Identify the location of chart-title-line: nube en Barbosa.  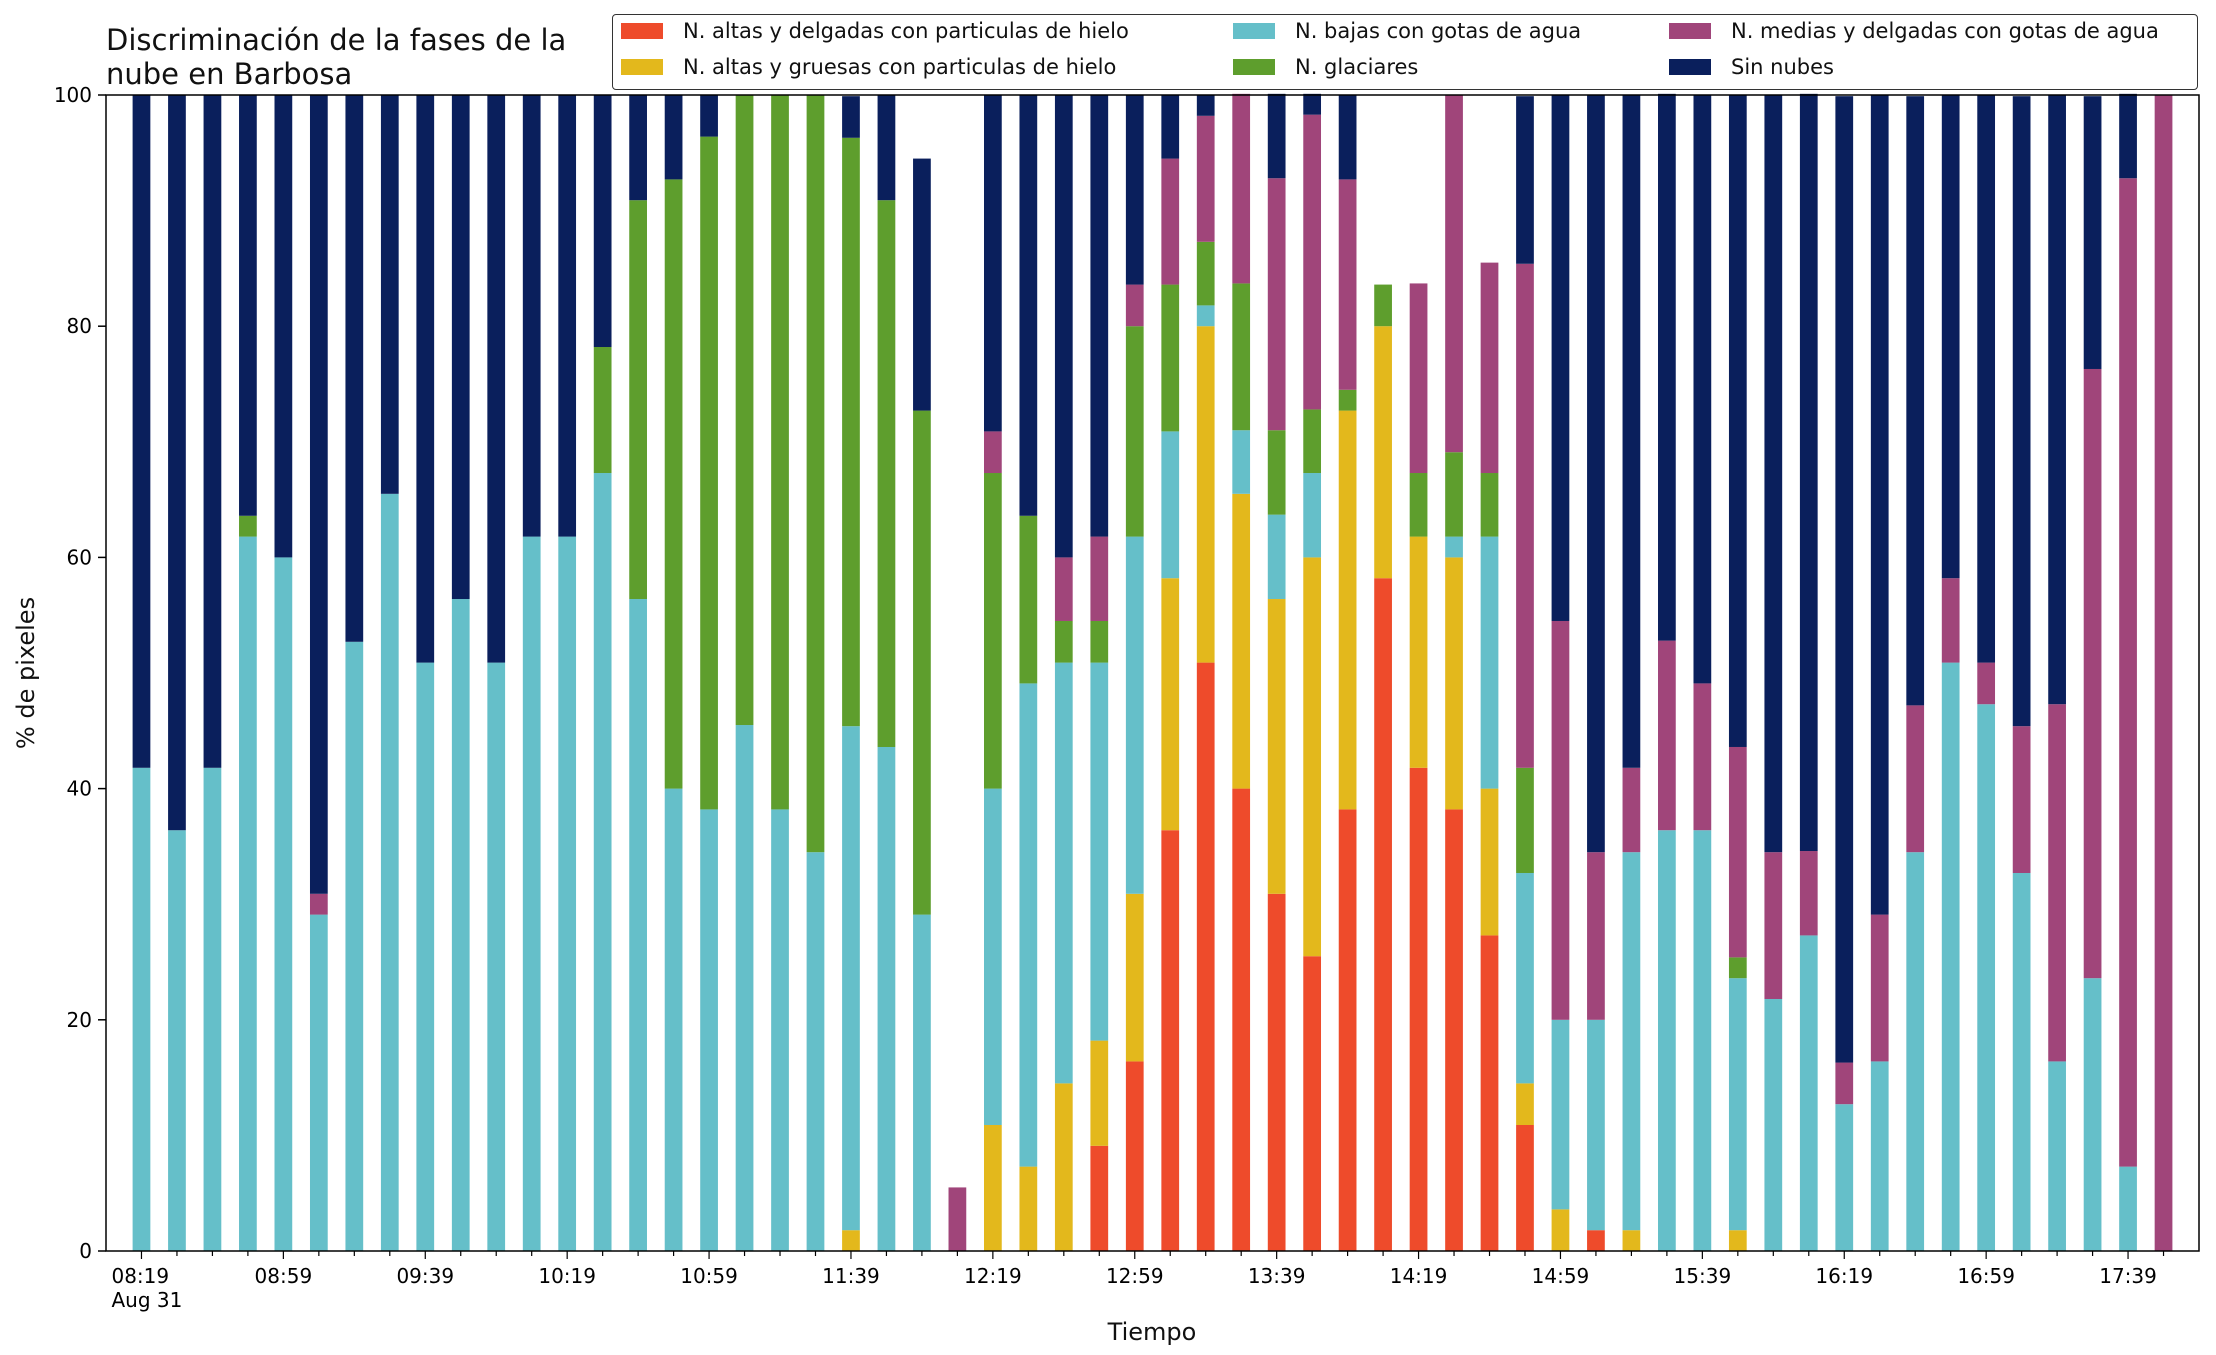
(229, 74).